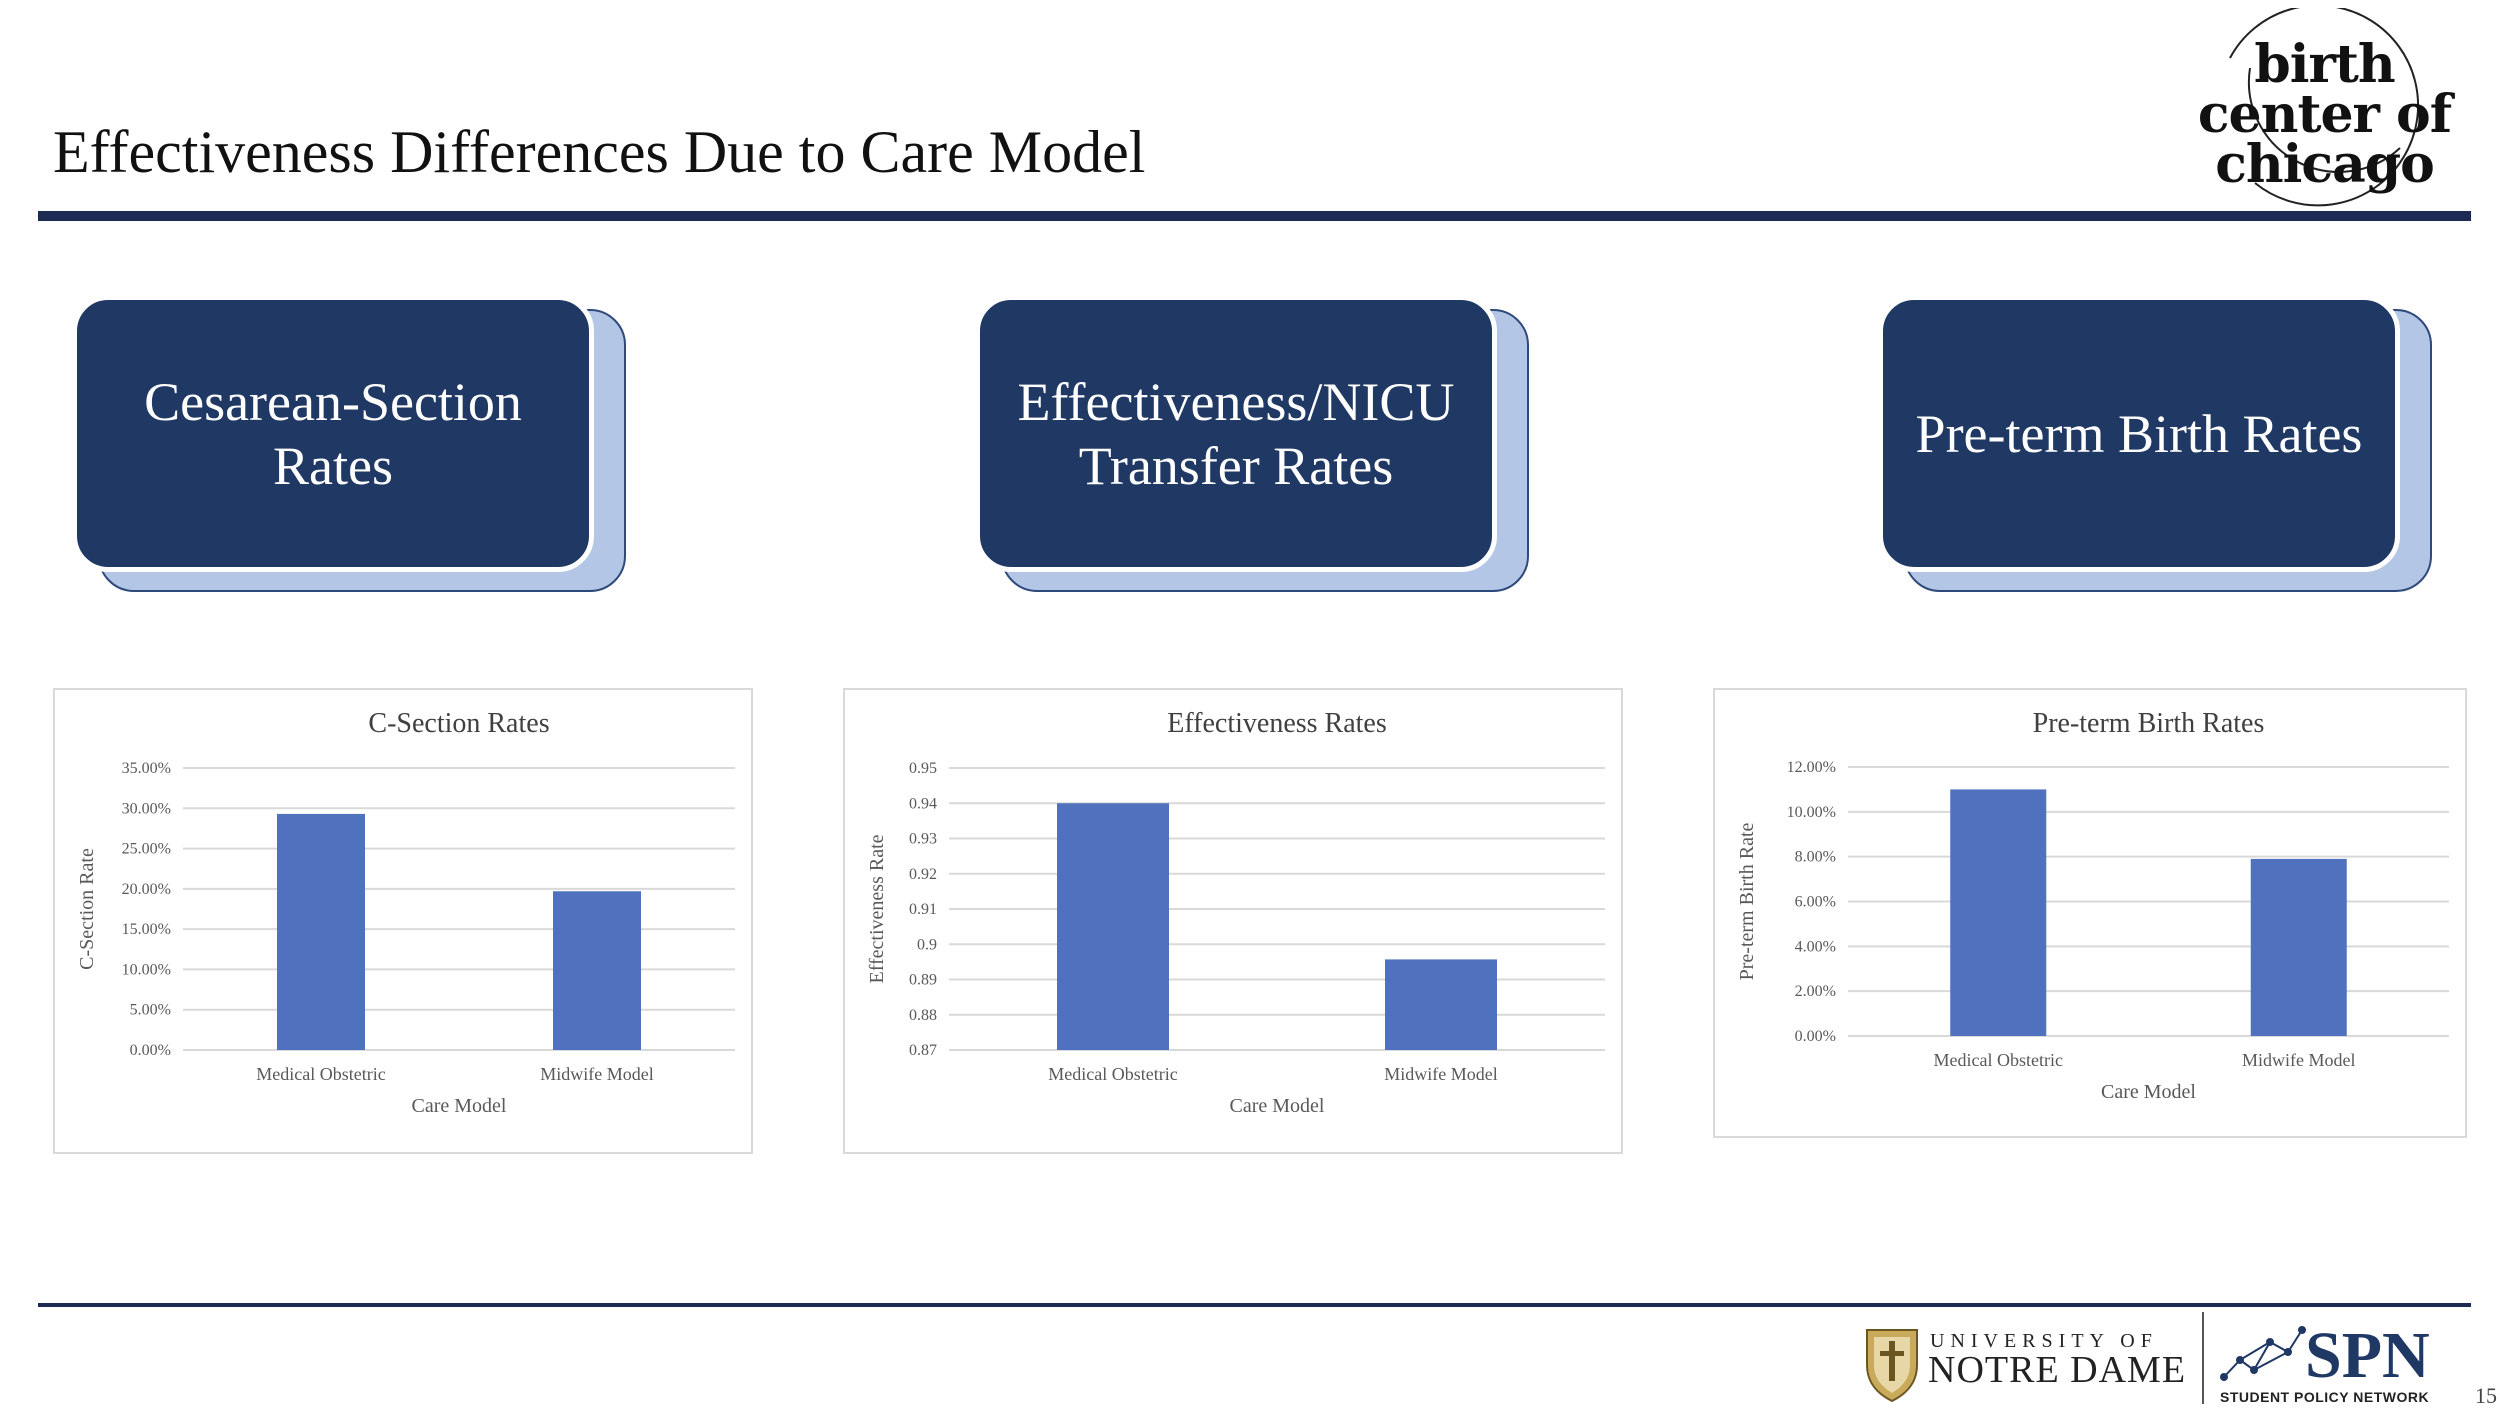 The width and height of the screenshot is (2500, 1409). Describe the element at coordinates (1815, 857) in the screenshot. I see `y-tick-label: 8.00%` at that location.